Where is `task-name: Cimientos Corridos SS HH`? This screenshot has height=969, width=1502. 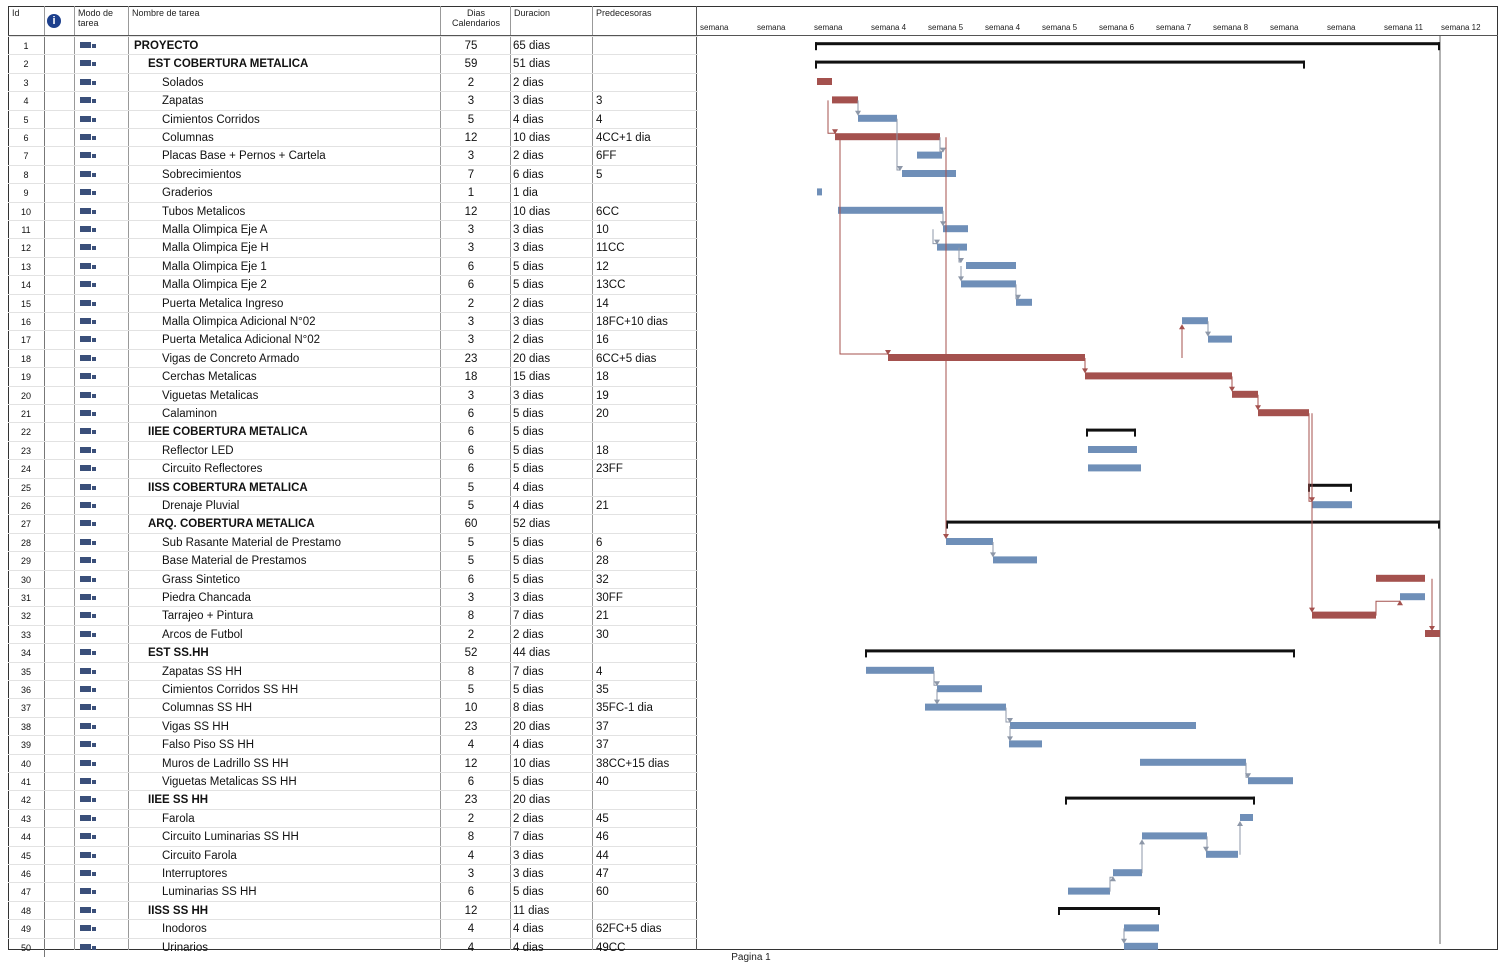
task-name: Cimientos Corridos SS HH is located at coordinates (230, 690).